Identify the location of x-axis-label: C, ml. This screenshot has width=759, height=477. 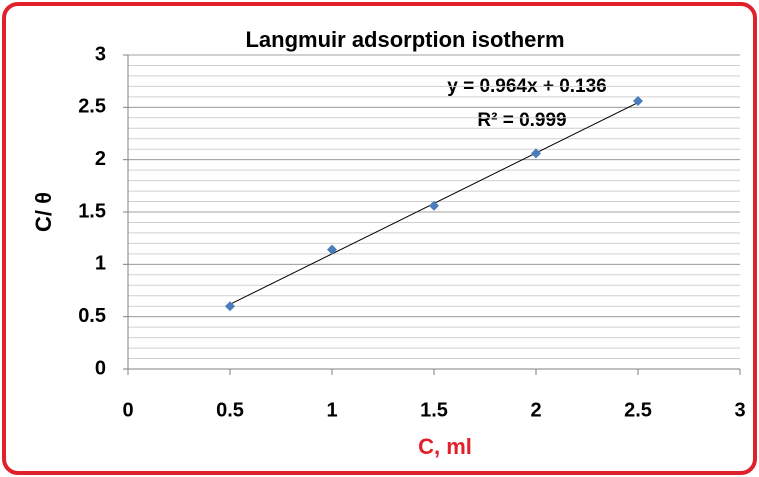
(445, 446).